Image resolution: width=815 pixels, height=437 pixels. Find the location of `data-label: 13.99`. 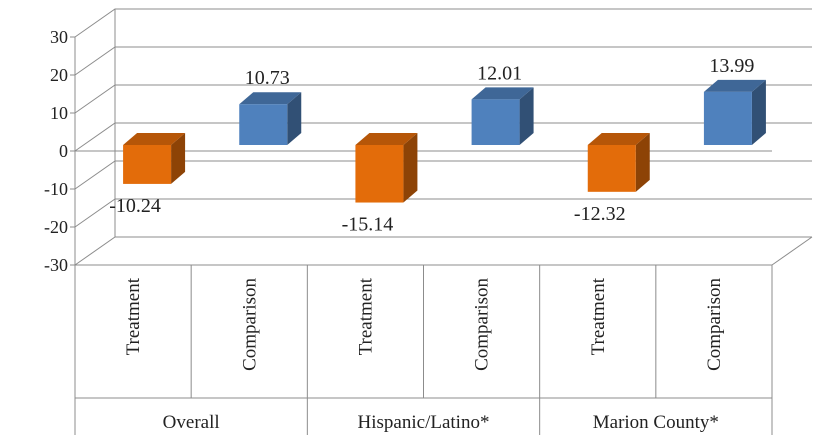

data-label: 13.99 is located at coordinates (731, 66).